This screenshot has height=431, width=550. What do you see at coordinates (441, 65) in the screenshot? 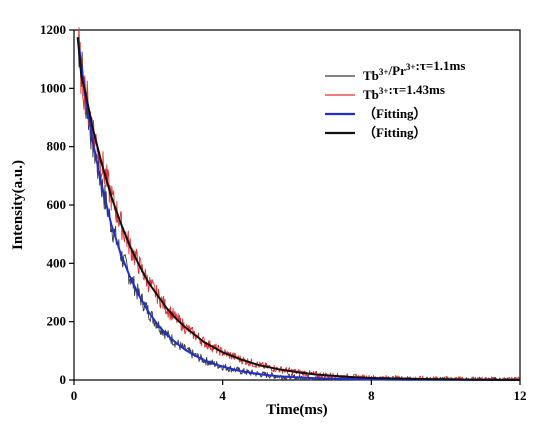
I see `legend-label-part: :τ=1.1ms` at bounding box center [441, 65].